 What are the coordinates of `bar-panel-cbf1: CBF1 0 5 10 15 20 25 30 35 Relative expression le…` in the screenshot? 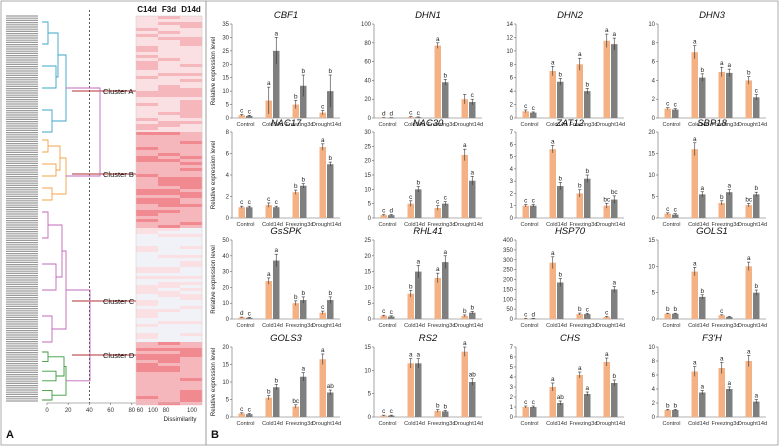 It's located at (275, 69).